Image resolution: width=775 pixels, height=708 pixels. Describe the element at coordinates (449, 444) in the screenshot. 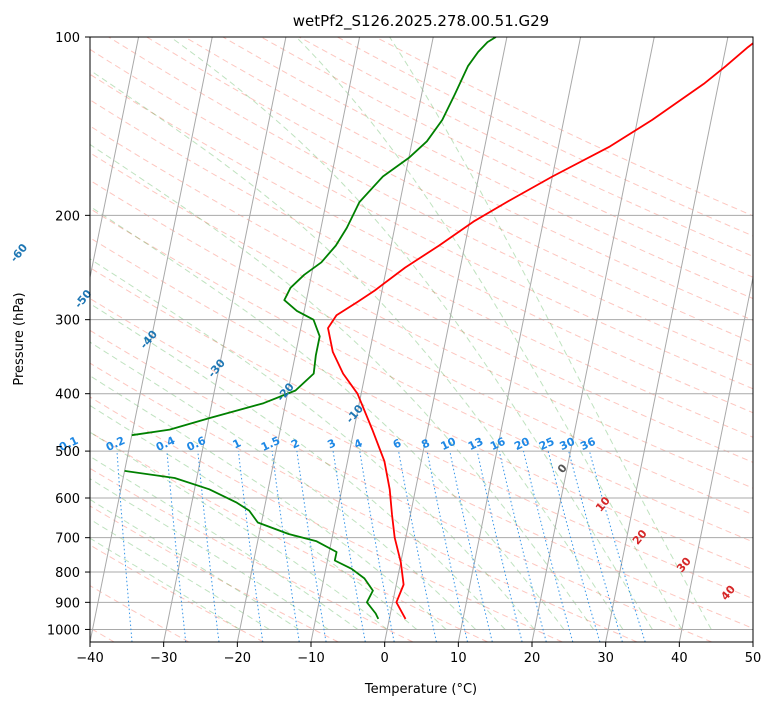

I see `mixing-ratio-label: 10` at that location.